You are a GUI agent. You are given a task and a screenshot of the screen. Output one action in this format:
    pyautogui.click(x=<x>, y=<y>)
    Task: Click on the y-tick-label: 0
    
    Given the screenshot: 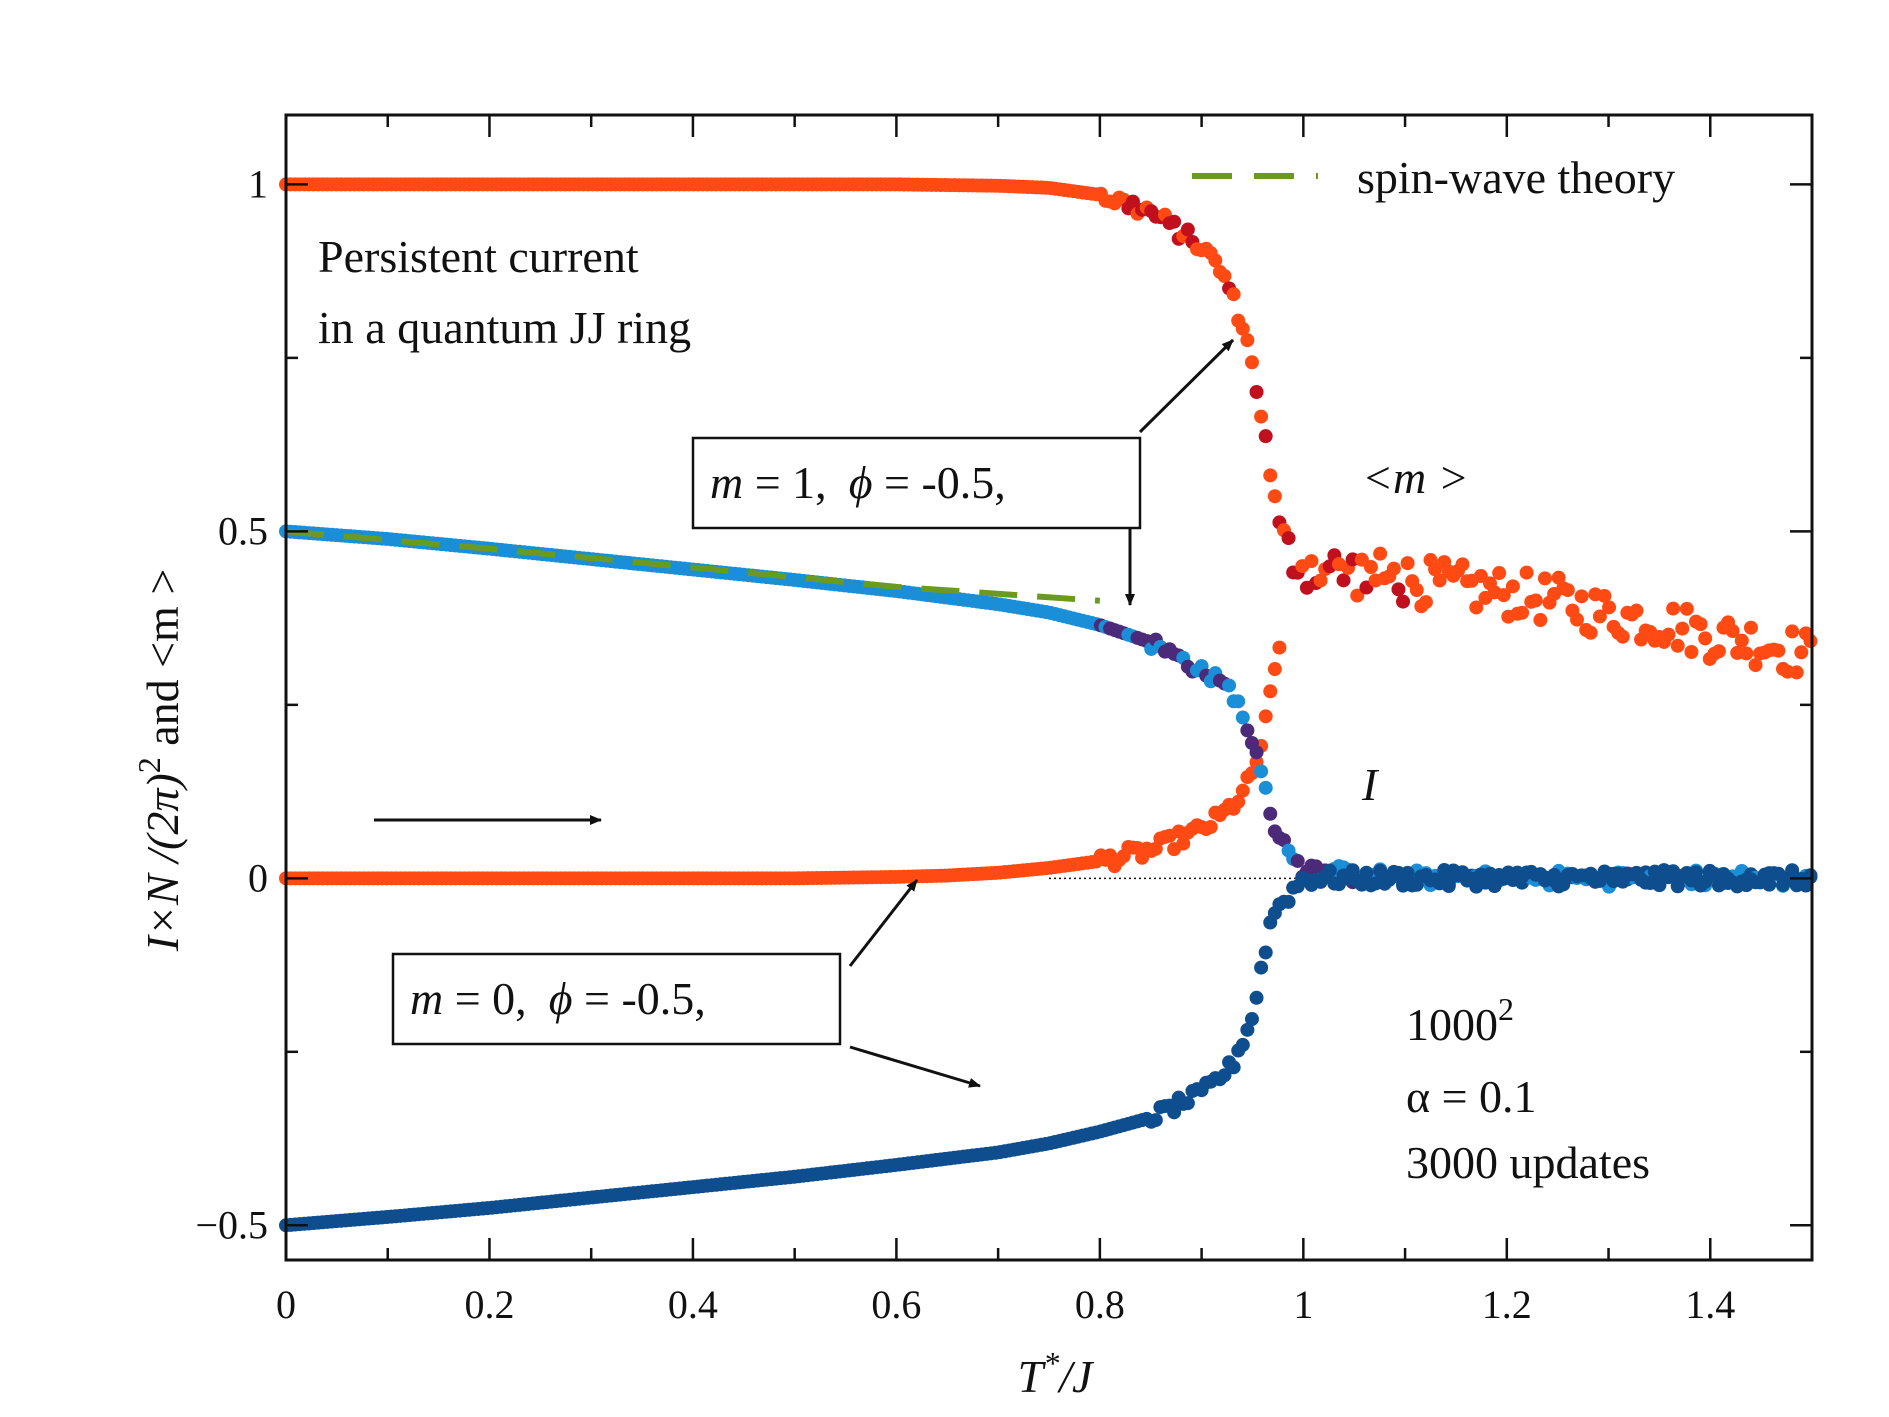 What is the action you would take?
    pyautogui.click(x=258, y=877)
    